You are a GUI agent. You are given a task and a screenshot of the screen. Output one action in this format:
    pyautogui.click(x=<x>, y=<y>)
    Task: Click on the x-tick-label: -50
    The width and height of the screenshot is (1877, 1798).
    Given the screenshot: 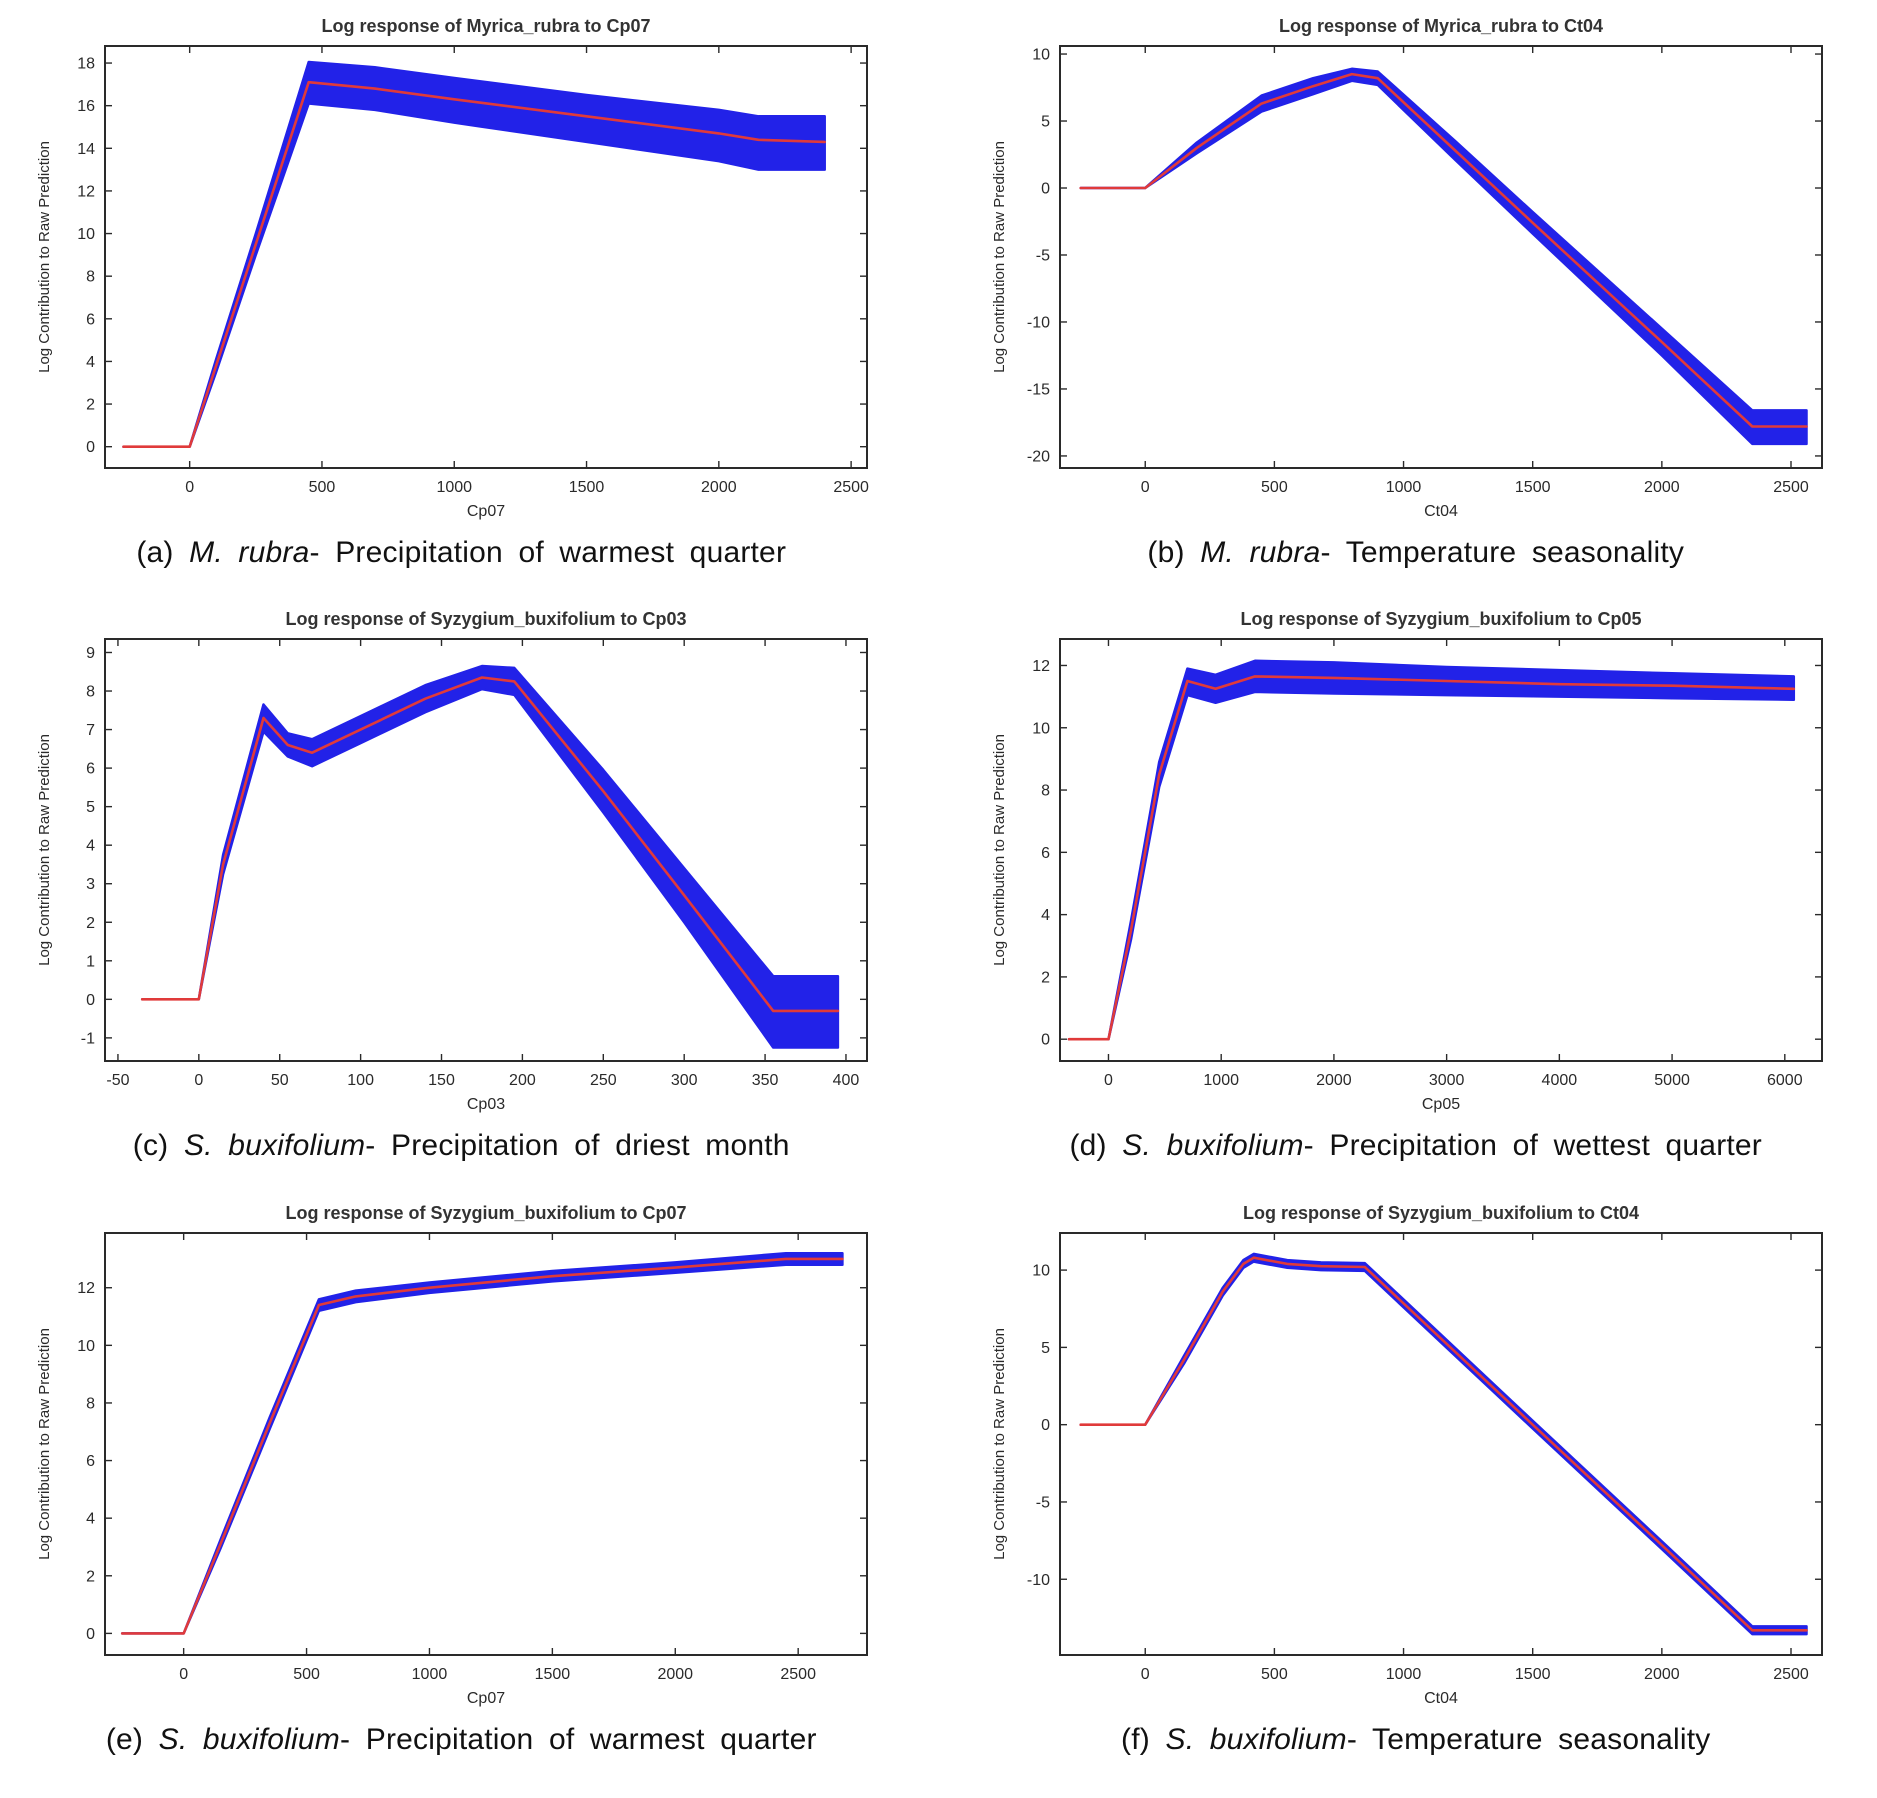 What is the action you would take?
    pyautogui.click(x=118, y=1080)
    